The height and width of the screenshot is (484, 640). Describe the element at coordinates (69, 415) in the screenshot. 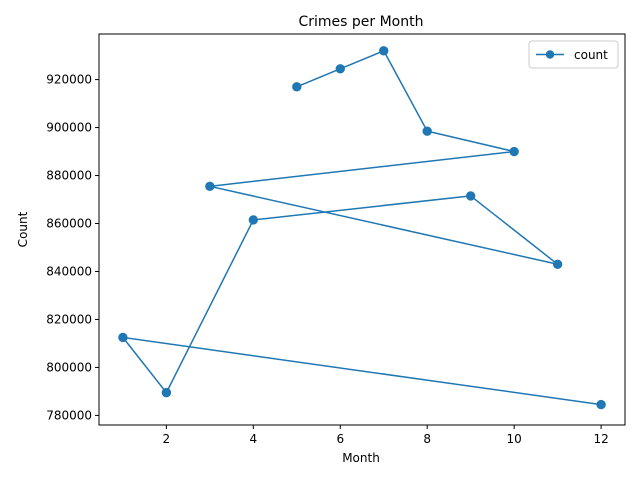

I see `y-tick-label: 780000` at that location.